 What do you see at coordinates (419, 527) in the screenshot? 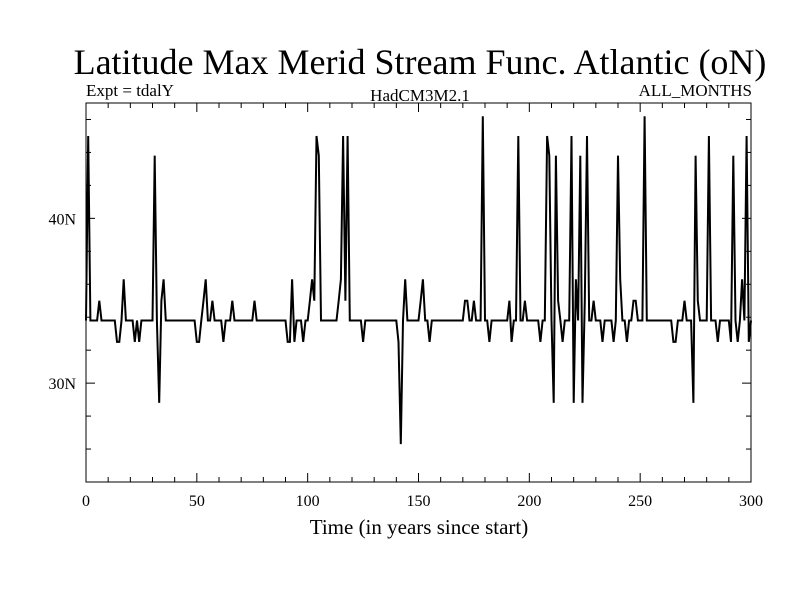
I see `x-axis-label: Time (in years since start)` at bounding box center [419, 527].